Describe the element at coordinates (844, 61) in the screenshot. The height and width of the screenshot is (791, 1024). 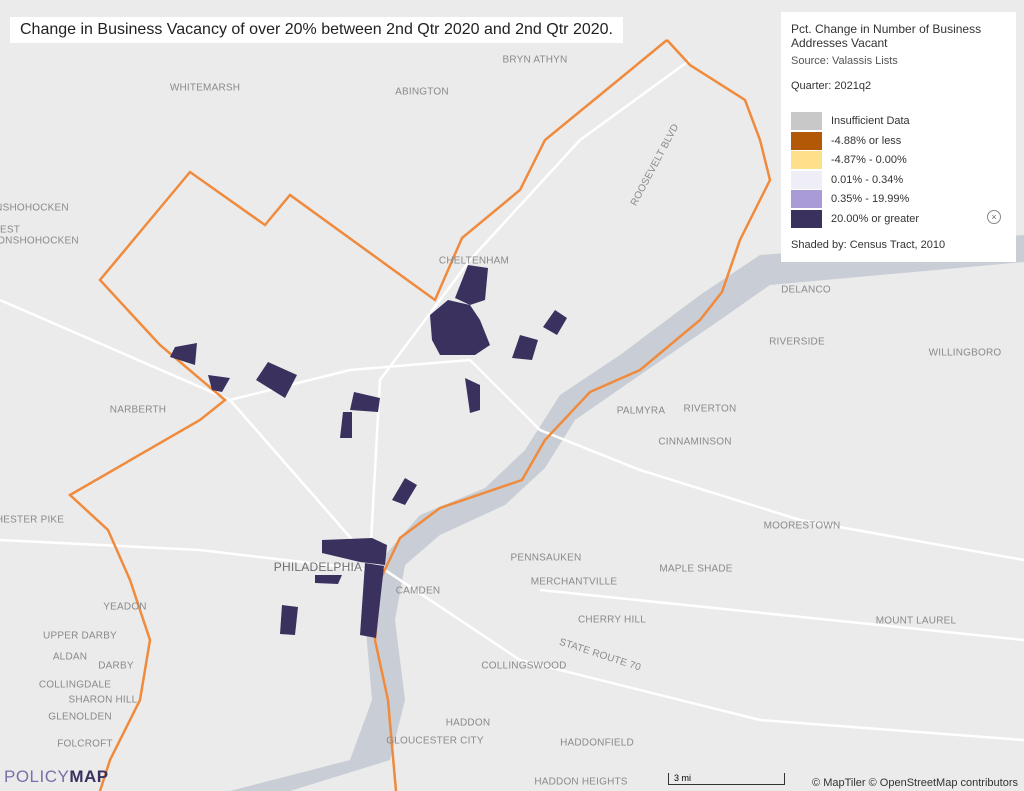
I see `legend-source: Source: Valassis Lists` at that location.